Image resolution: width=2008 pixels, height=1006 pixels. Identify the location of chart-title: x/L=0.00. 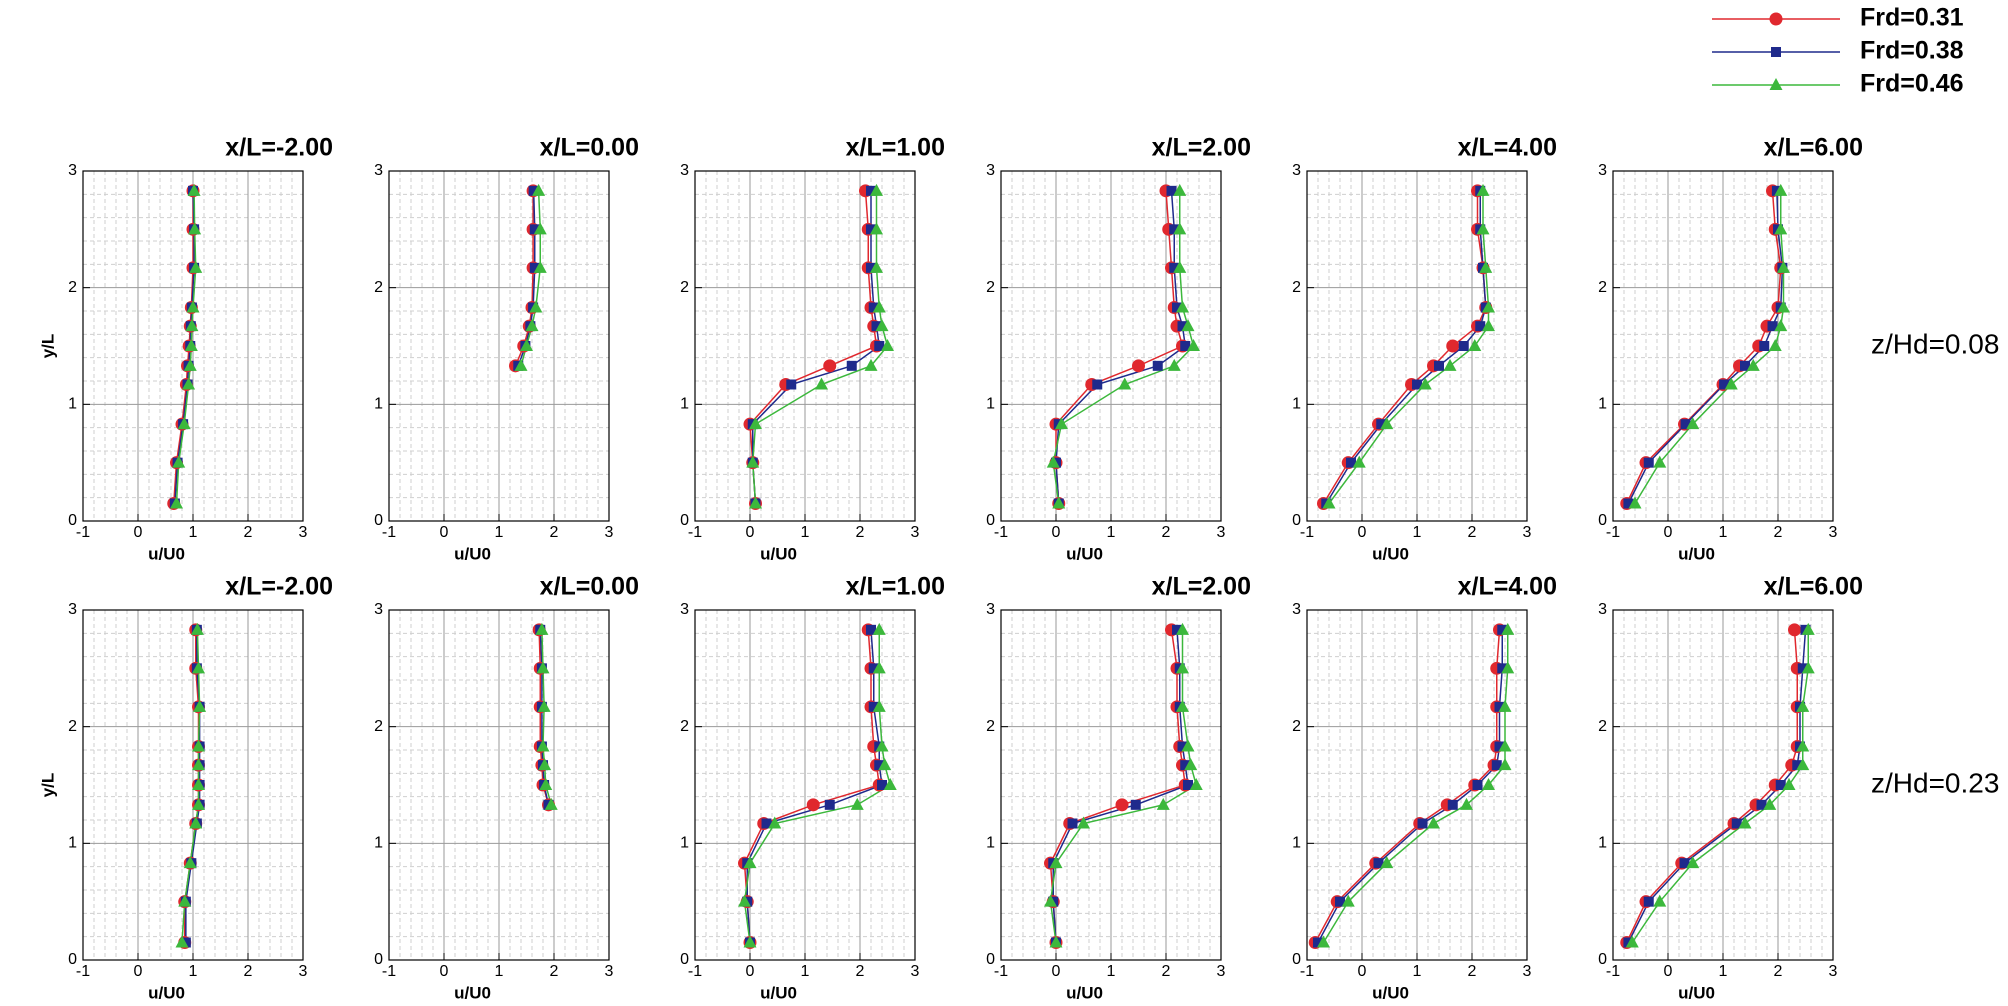
(589, 148).